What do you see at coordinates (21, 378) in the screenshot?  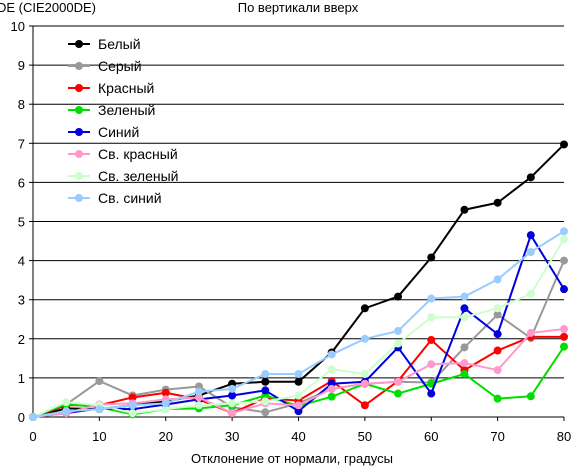 I see `y-tick-label: 1` at bounding box center [21, 378].